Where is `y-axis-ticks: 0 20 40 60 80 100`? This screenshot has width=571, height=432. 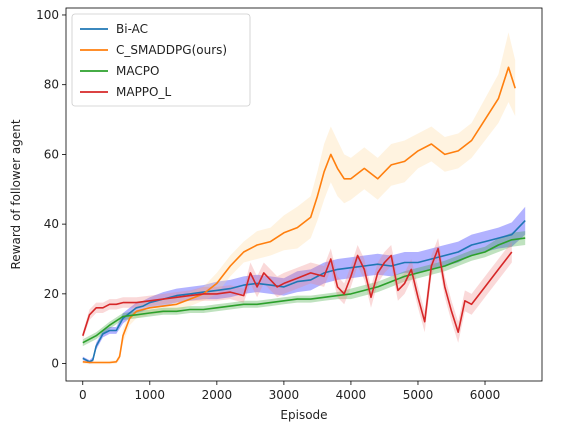
y-axis-ticks: 0 20 40 60 80 100 is located at coordinates (51, 189).